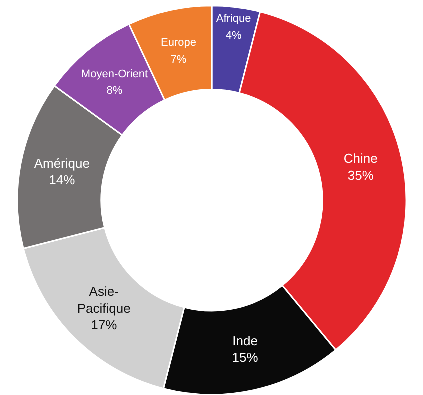  What do you see at coordinates (234, 19) in the screenshot?
I see `slice-label: Afrique` at bounding box center [234, 19].